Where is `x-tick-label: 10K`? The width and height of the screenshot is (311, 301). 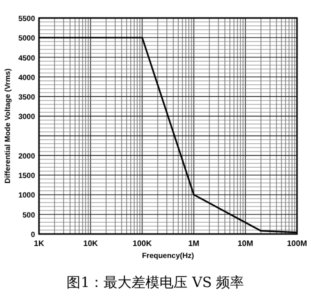
x-tick-label: 10K is located at coordinates (90, 243).